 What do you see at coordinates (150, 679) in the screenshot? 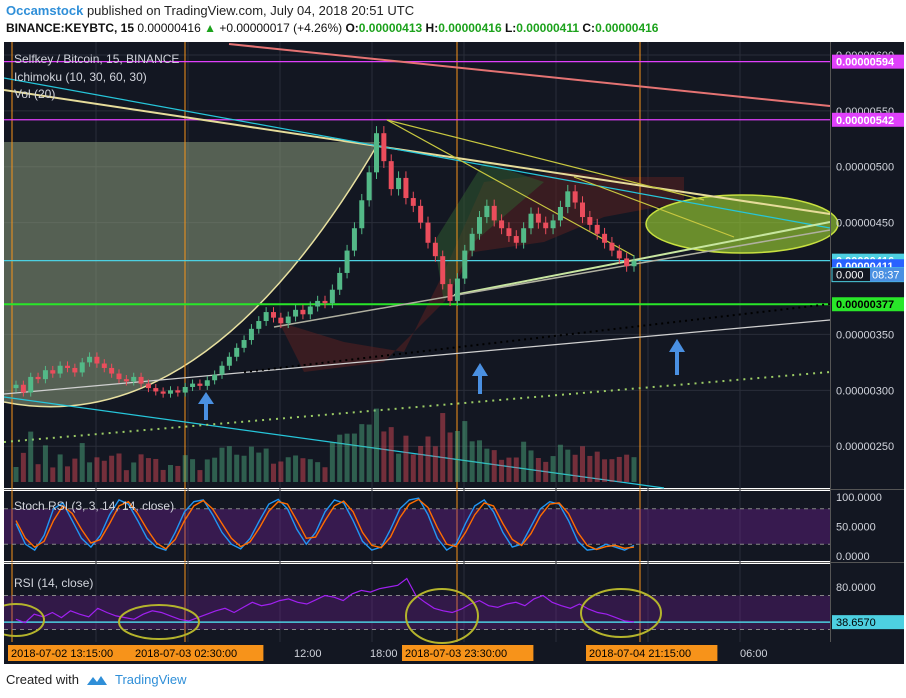
I see `tradingview-link: TradingView` at bounding box center [150, 679].